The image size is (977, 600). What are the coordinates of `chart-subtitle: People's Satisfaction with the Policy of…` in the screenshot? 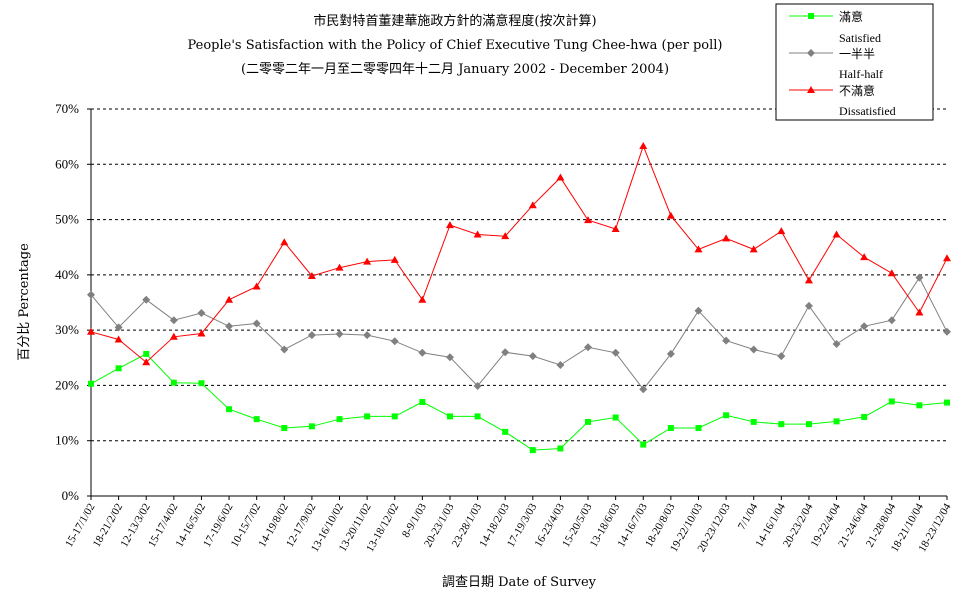 It's located at (455, 45).